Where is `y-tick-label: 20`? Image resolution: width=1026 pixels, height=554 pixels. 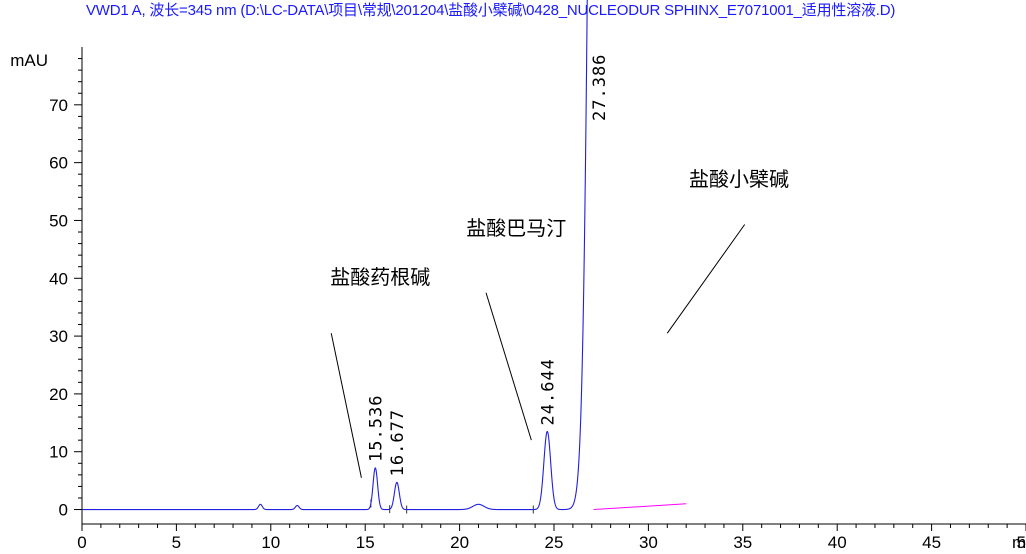 y-tick-label: 20 is located at coordinates (58, 394).